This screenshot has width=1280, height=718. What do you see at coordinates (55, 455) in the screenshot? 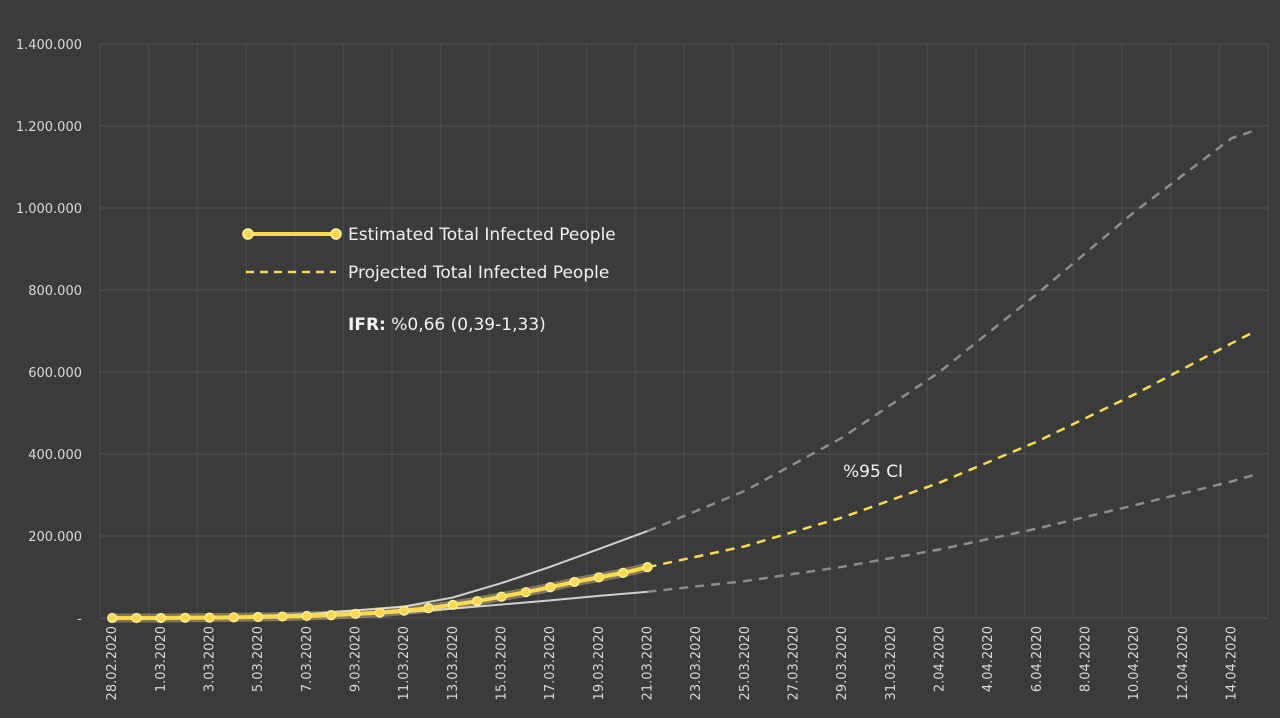
I see `y-tick-label: 400.000` at bounding box center [55, 455].